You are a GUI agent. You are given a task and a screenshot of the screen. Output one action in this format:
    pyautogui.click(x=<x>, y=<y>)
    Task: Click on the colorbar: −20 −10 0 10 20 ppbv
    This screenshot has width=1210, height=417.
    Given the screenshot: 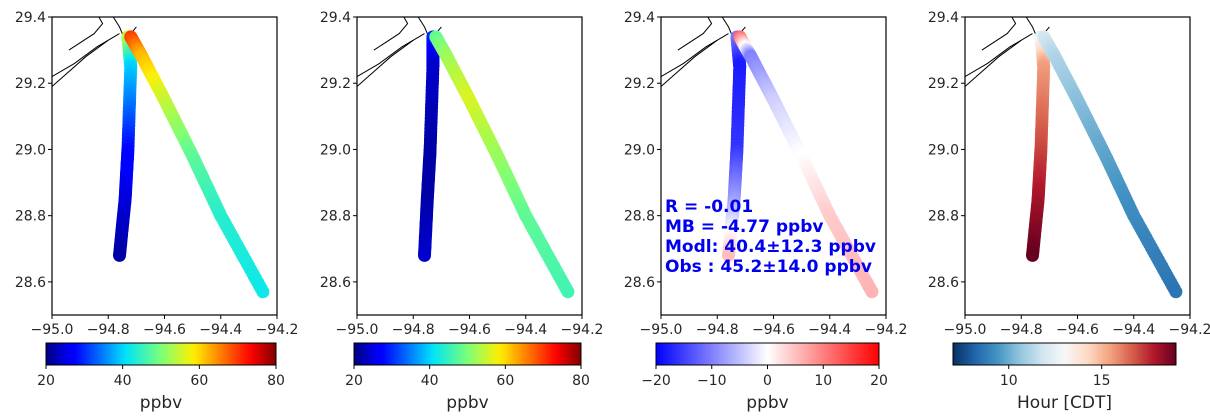 What is the action you would take?
    pyautogui.click(x=764, y=377)
    